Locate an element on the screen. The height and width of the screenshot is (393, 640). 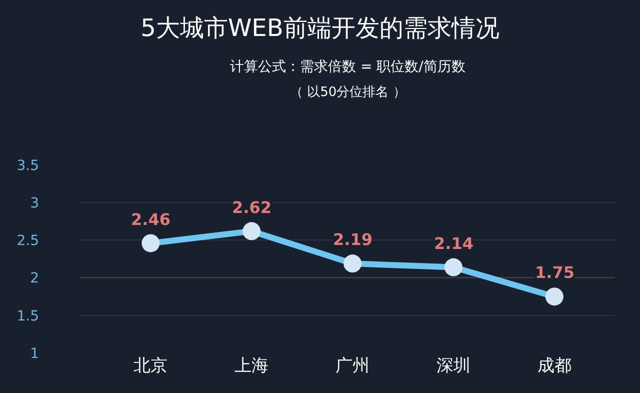
x-tick-label: 深圳 is located at coordinates (453, 366).